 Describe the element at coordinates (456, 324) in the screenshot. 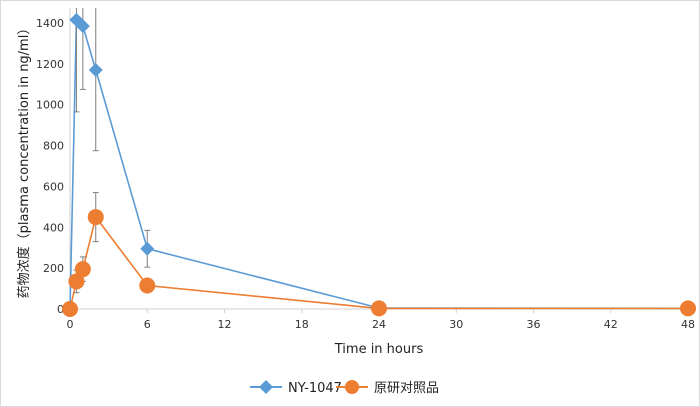

I see `x-tick-label: 30` at that location.